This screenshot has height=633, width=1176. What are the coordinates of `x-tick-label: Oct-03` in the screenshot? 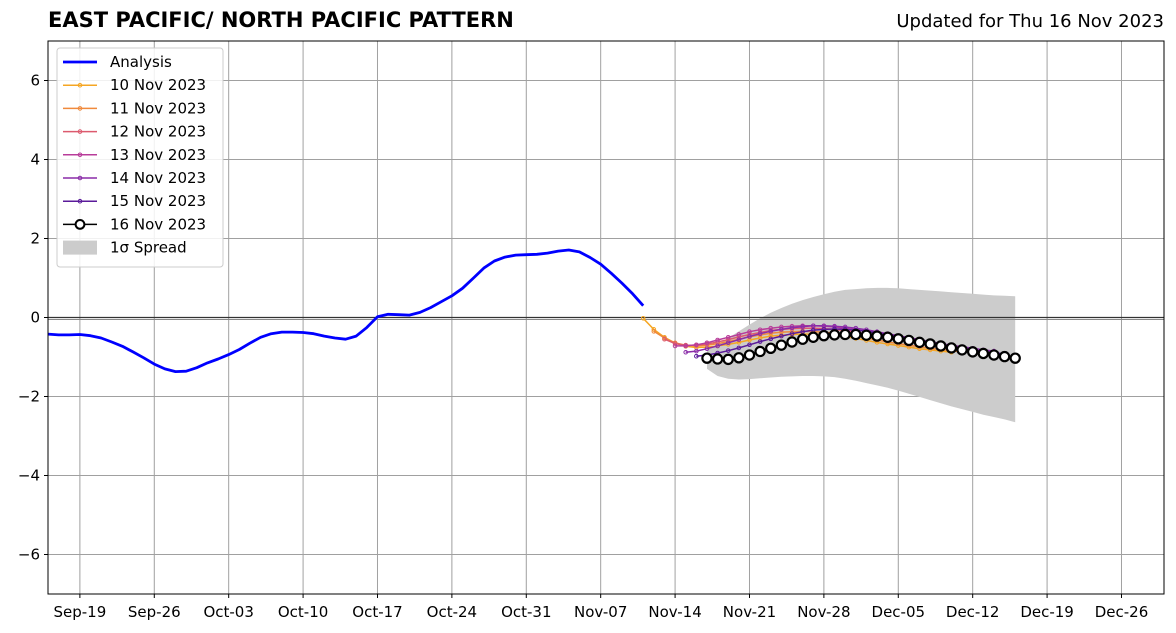 It's located at (228, 612).